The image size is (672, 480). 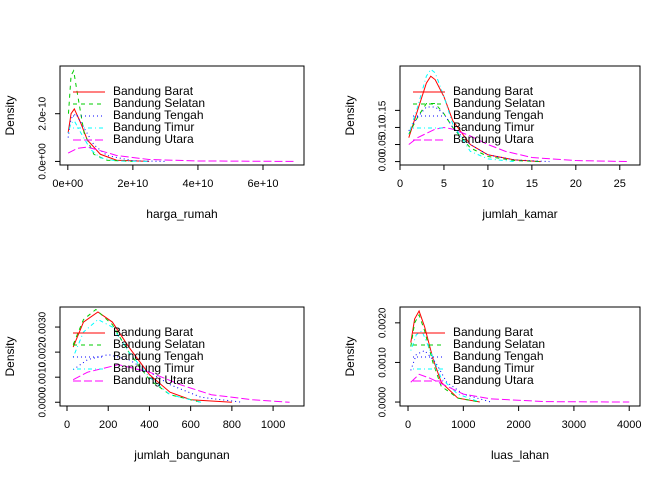 I want to click on x-axis-title: jumlah_bangunan, so click(x=181, y=455).